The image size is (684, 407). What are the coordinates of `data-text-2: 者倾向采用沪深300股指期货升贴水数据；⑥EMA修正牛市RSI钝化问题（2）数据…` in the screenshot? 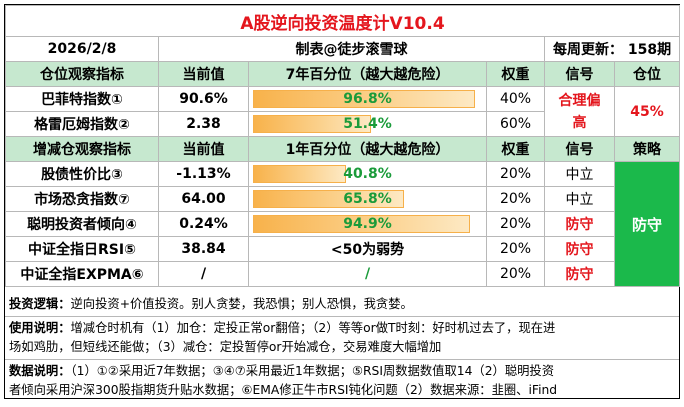 It's located at (283, 390).